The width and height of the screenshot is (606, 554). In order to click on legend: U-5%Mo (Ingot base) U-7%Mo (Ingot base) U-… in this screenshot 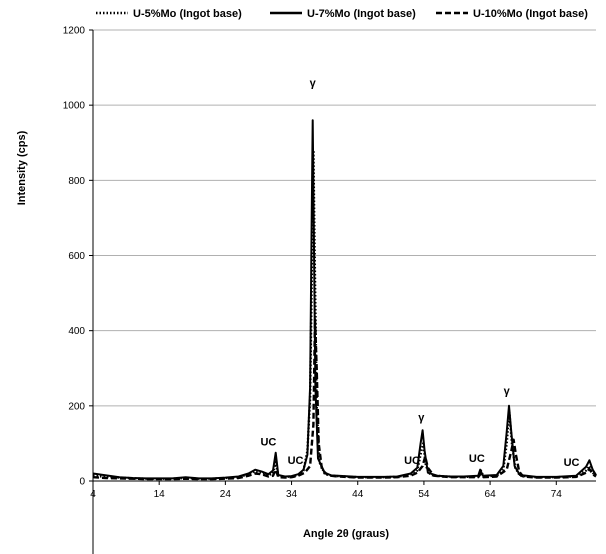, I will do `click(342, 14)`.